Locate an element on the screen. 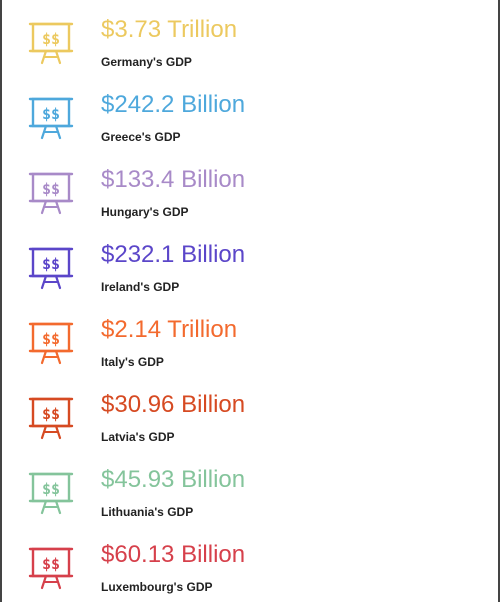  gdp-item-latvia: $$ $30.96 Billion Latvia's GDP is located at coordinates (250, 412).